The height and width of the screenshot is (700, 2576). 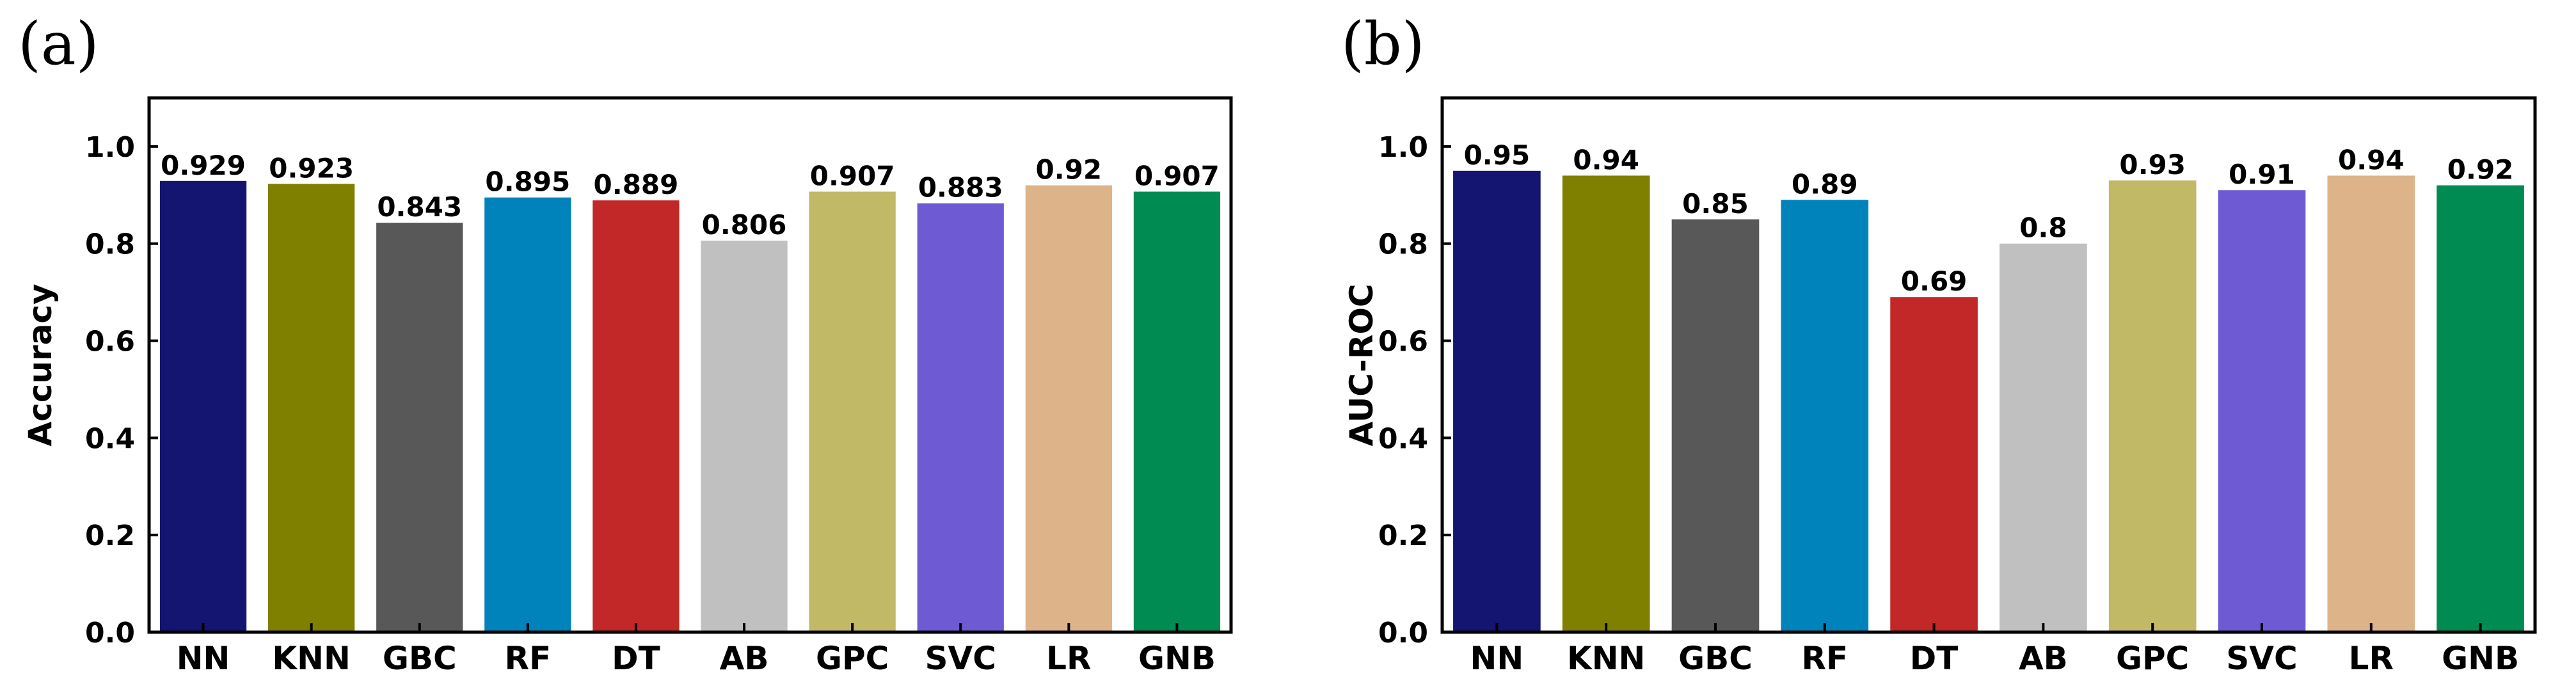 What do you see at coordinates (1383, 44) in the screenshot?
I see `panel-label: (b)` at bounding box center [1383, 44].